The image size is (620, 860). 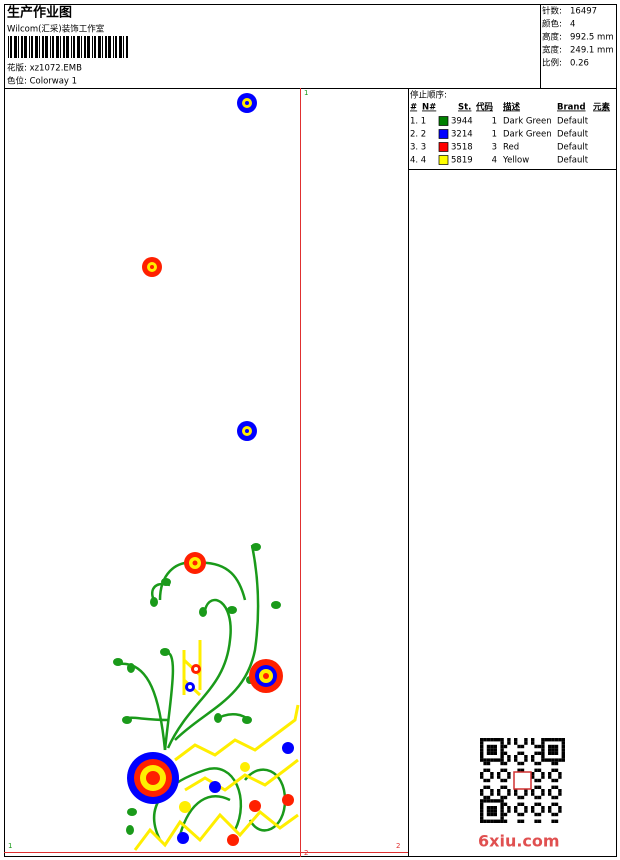 I want to click on code: 1, so click(x=494, y=135).